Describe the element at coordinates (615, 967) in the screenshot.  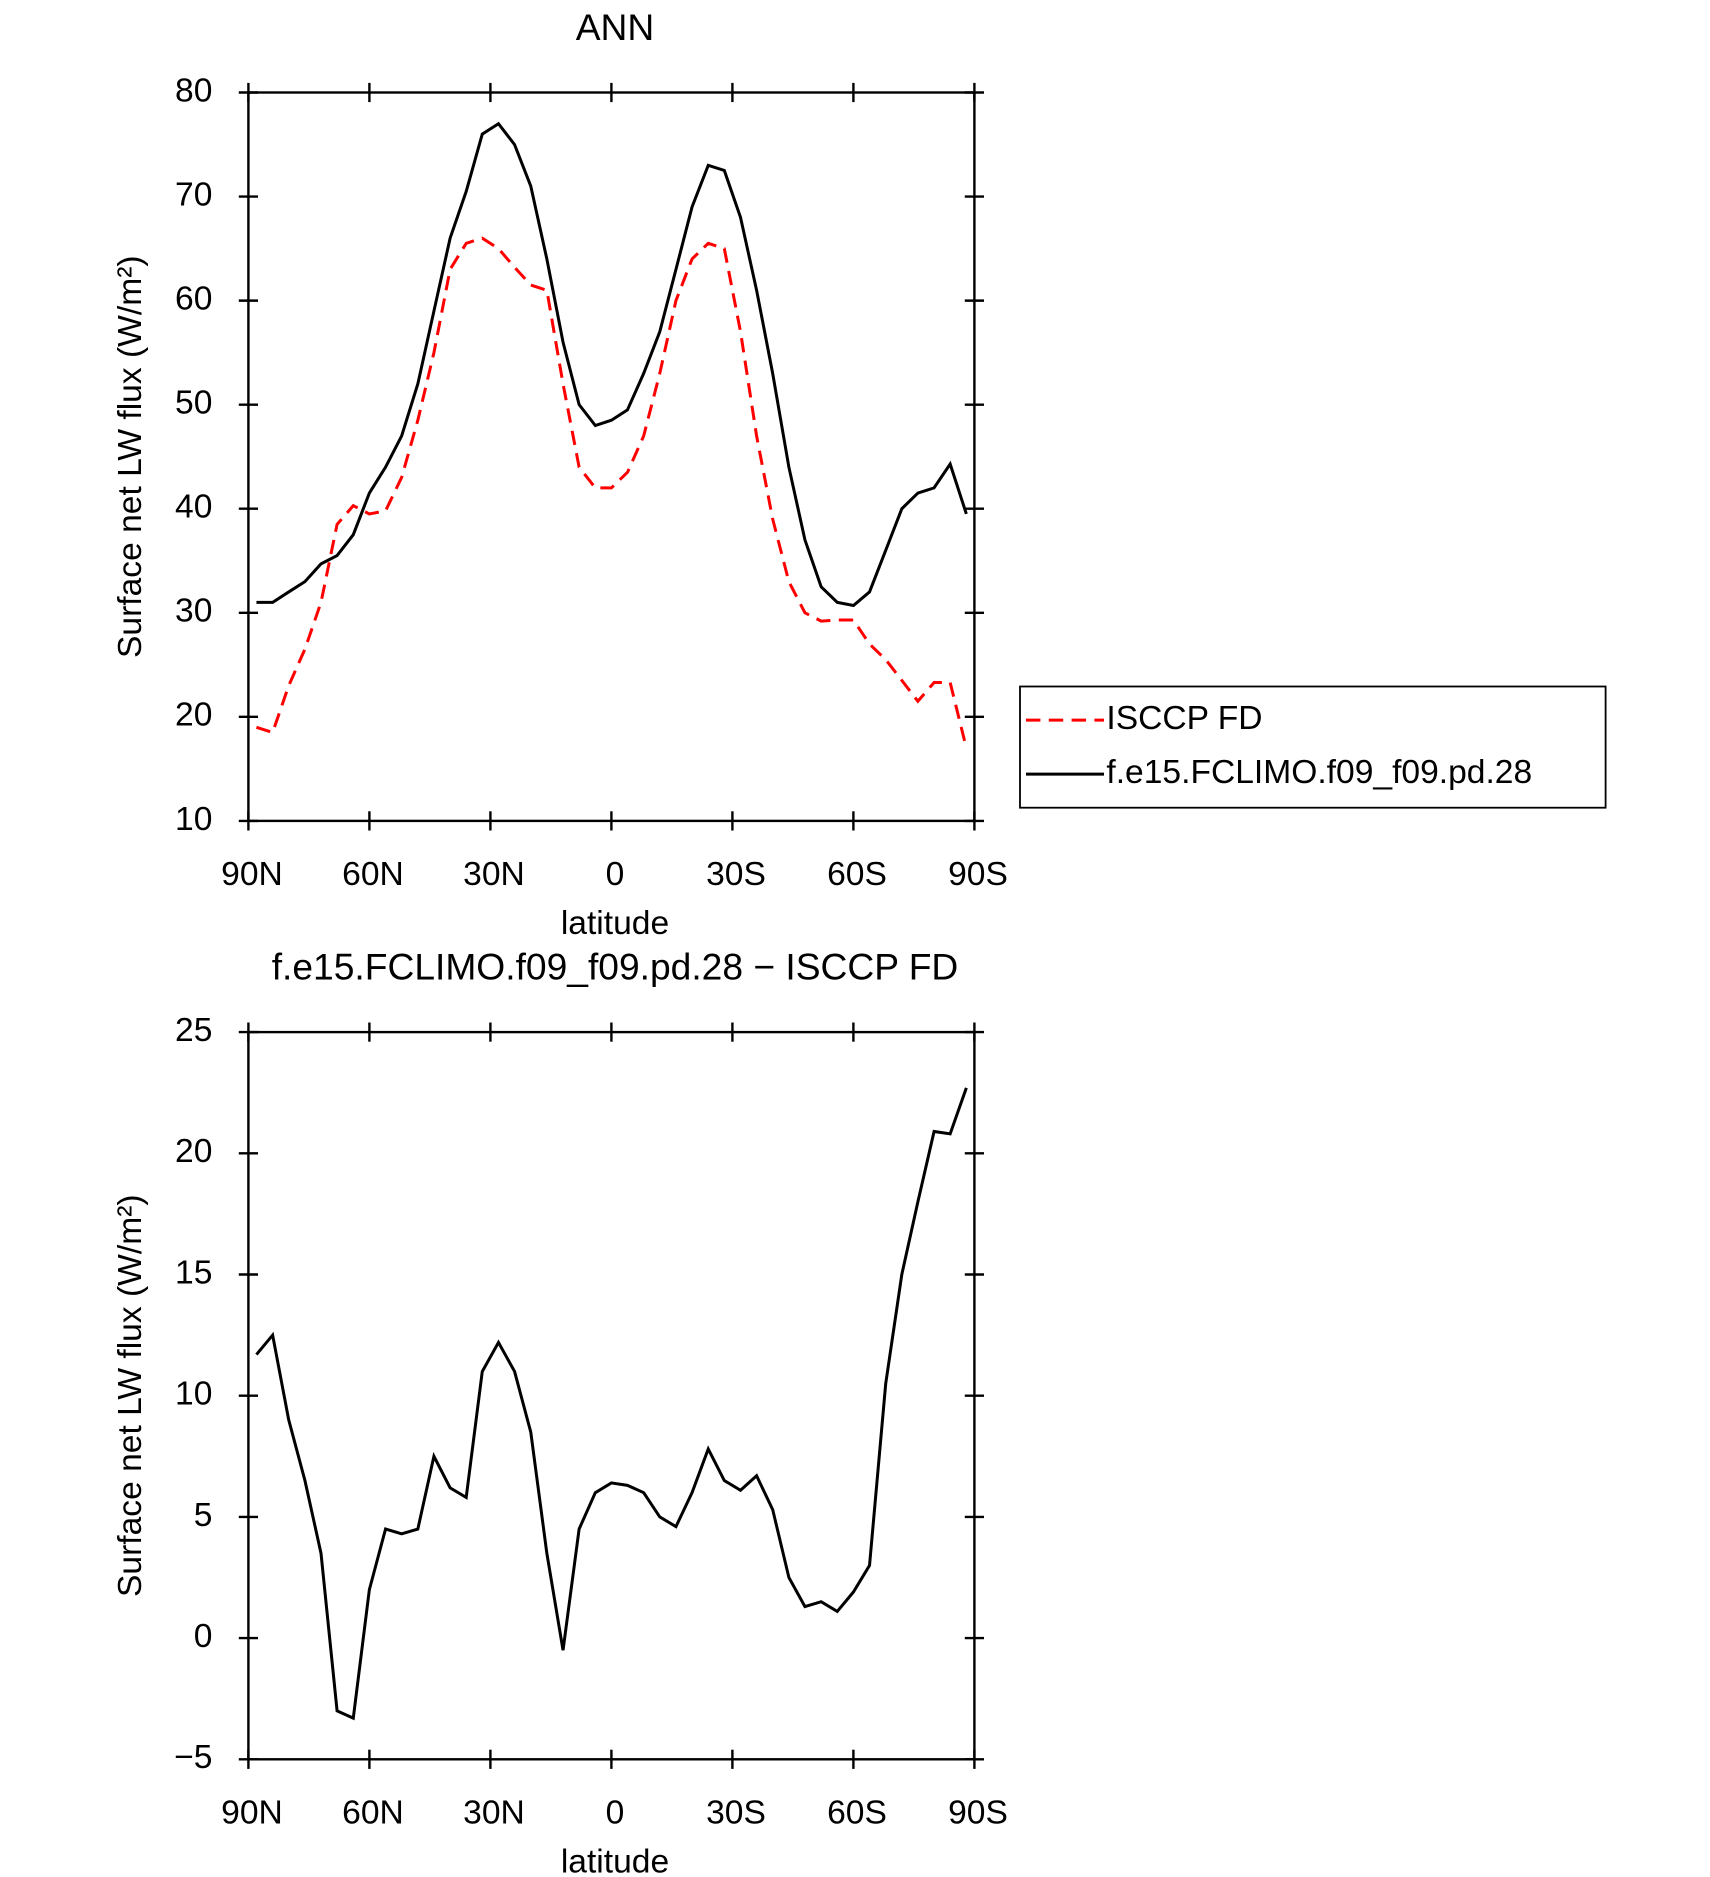
I see `chart-title: f.e15.FCLIMO.f09_f09.pd.28 − ISCCP FD` at that location.